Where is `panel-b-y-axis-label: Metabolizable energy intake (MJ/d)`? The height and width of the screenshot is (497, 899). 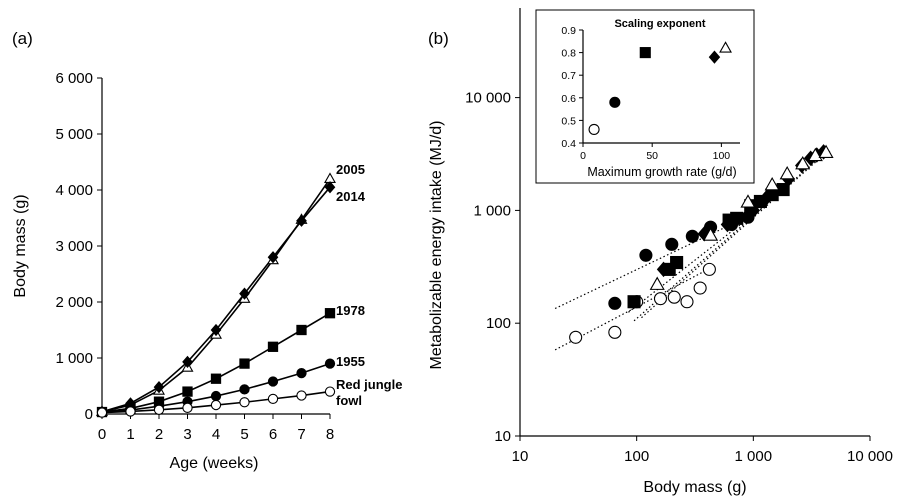
panel-b-y-axis-label: Metabolizable energy intake (MJ/d) is located at coordinates (436, 244).